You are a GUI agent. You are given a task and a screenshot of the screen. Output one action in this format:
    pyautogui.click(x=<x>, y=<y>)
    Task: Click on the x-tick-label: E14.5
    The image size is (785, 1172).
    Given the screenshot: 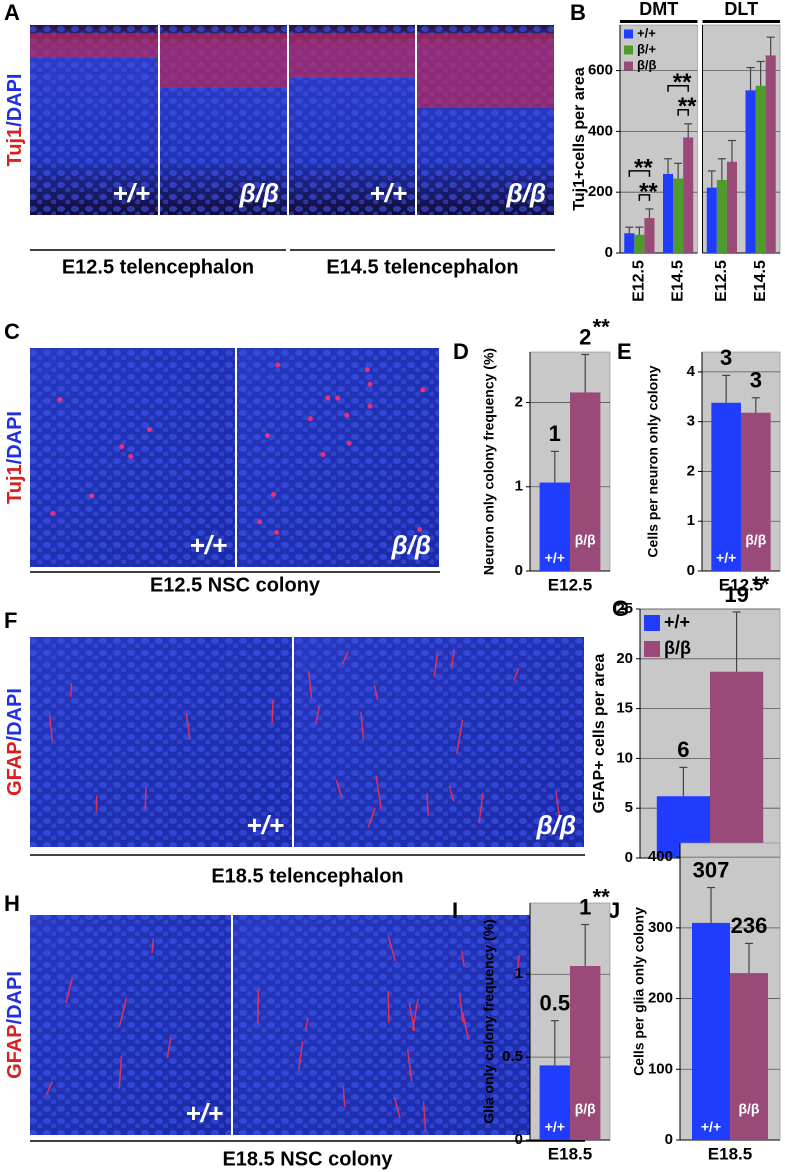 What is the action you would take?
    pyautogui.click(x=760, y=281)
    